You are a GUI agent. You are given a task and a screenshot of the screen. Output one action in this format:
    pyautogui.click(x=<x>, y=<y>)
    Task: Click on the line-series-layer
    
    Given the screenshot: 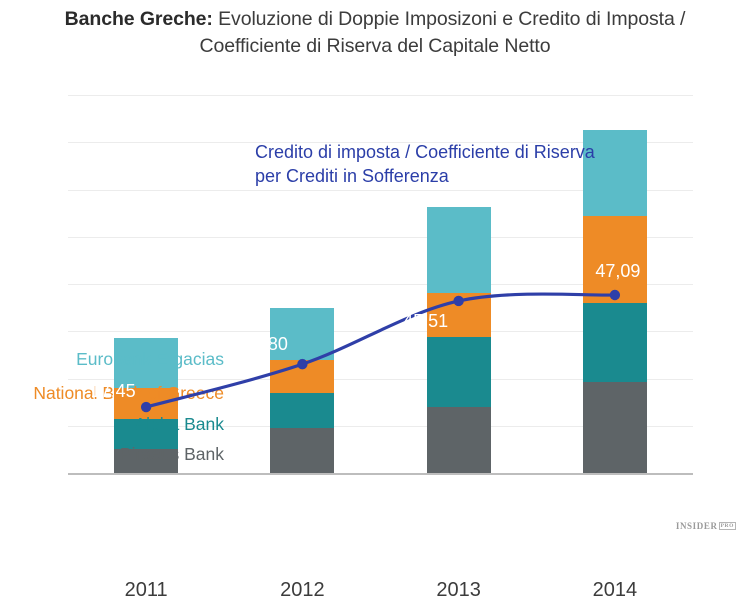 What is the action you would take?
    pyautogui.click(x=380, y=351)
    